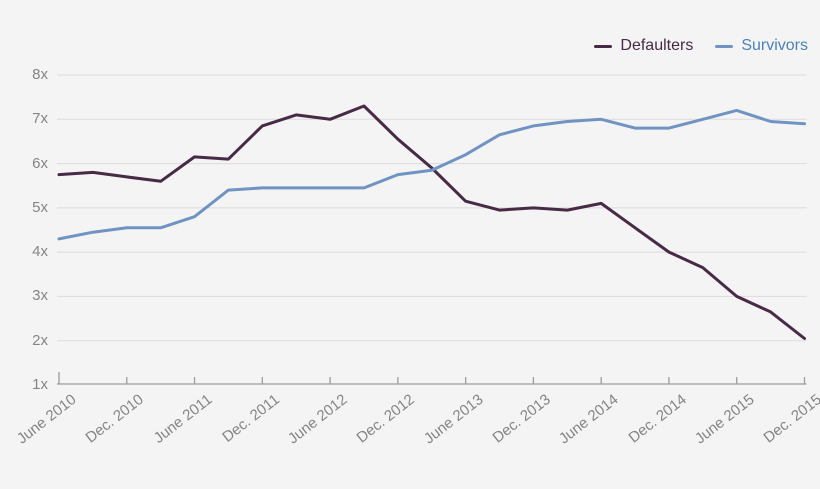 This screenshot has height=489, width=820. I want to click on survivors-legend-label: Survivors, so click(774, 45).